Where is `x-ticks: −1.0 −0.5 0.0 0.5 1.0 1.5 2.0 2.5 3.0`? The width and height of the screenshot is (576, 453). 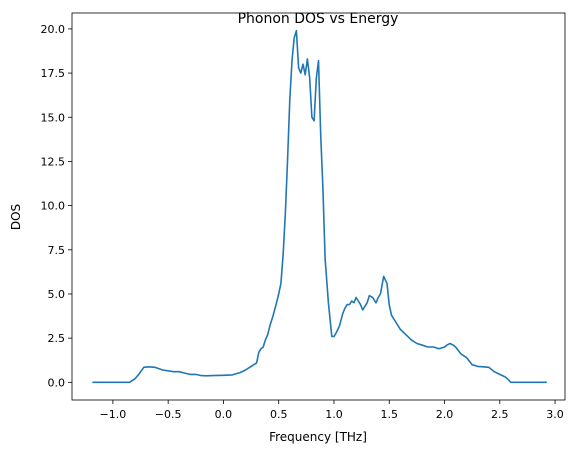 x-ticks: −1.0 −0.5 0.0 0.5 1.0 1.5 2.0 2.5 3.0 is located at coordinates (332, 410).